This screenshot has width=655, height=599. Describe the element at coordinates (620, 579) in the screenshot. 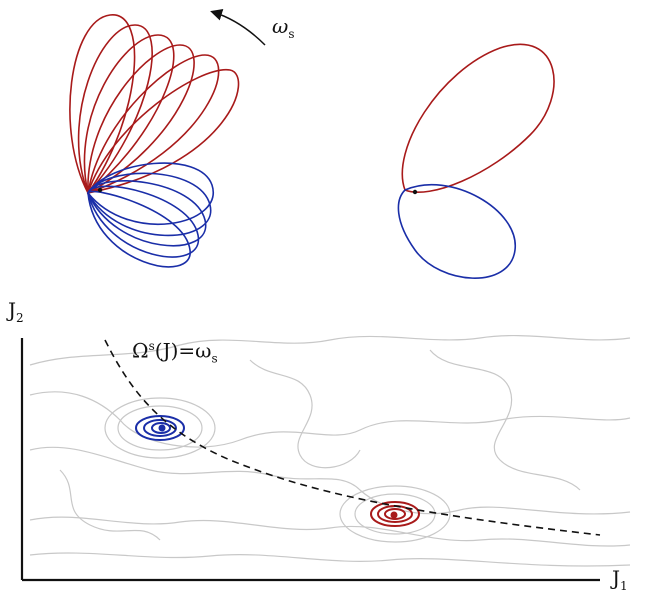

I see `j1-label: J1` at that location.